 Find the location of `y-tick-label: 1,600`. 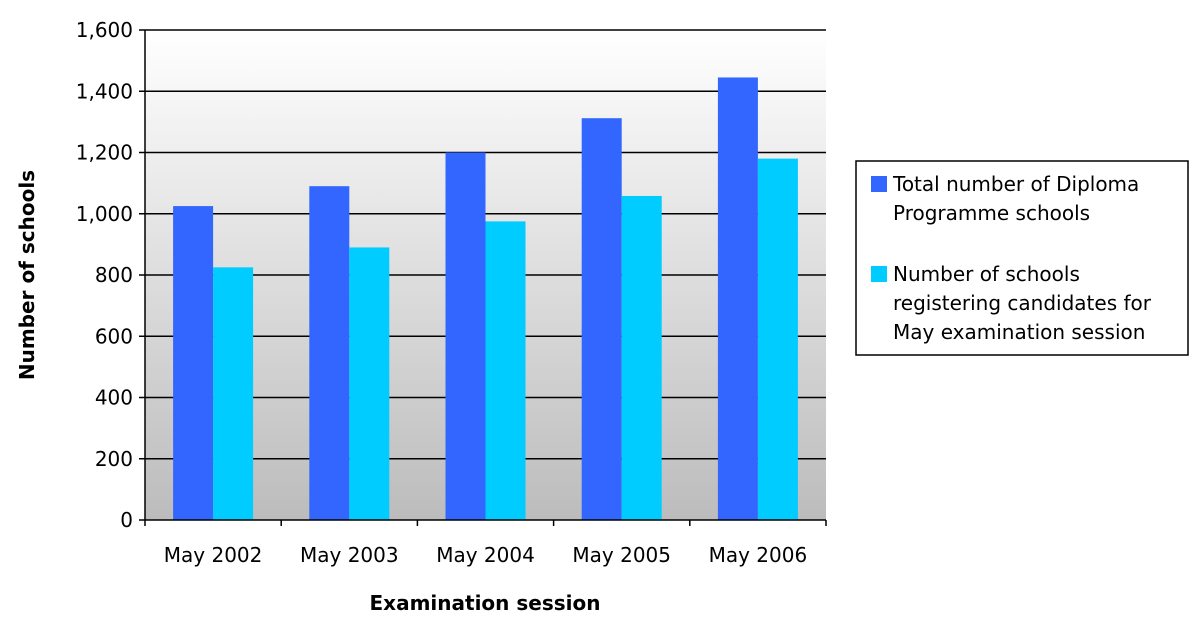

y-tick-label: 1,600 is located at coordinates (104, 30).